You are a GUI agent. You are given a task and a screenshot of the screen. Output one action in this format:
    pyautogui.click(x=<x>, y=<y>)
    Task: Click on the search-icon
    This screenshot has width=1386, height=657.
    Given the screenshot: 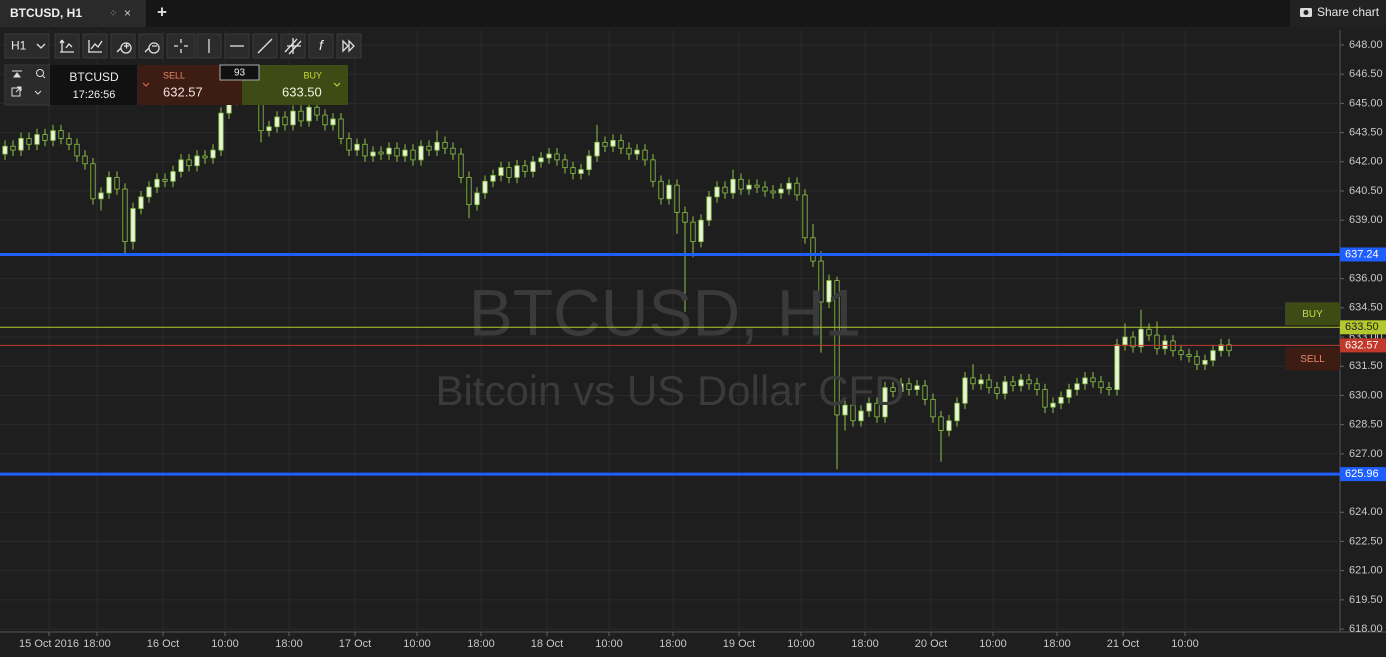 What is the action you would take?
    pyautogui.click(x=40, y=73)
    